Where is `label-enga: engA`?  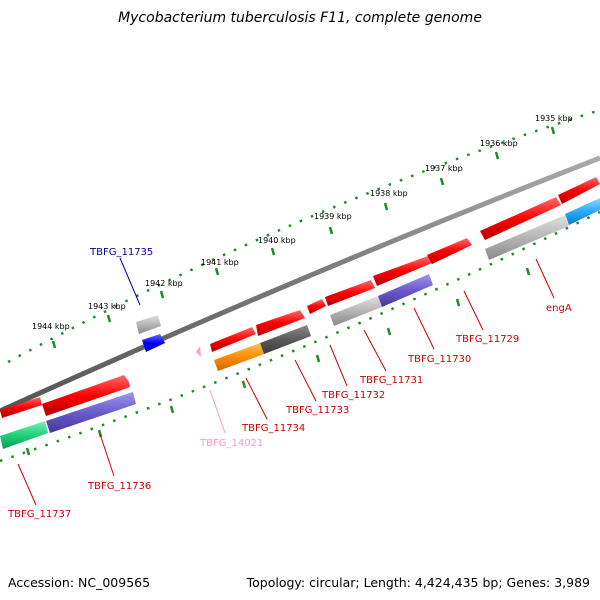 label-enga: engA is located at coordinates (559, 308).